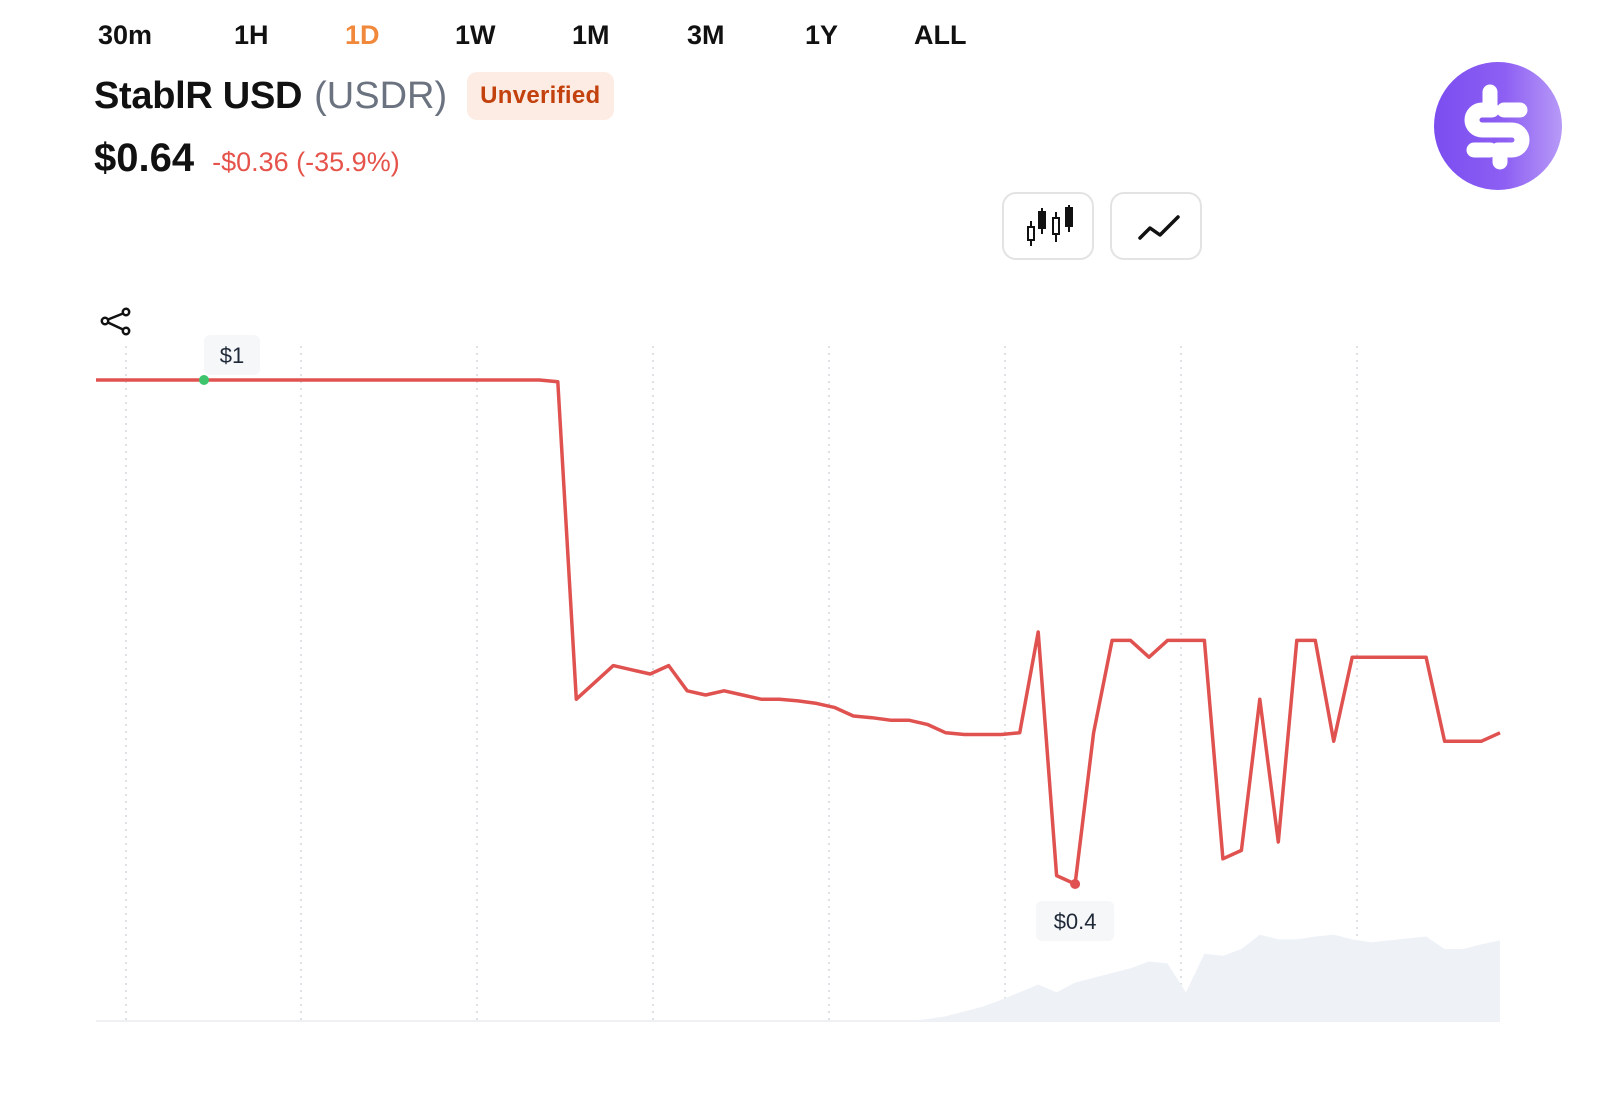 This screenshot has width=1624, height=1096. I want to click on high-price-label: $1, so click(232, 355).